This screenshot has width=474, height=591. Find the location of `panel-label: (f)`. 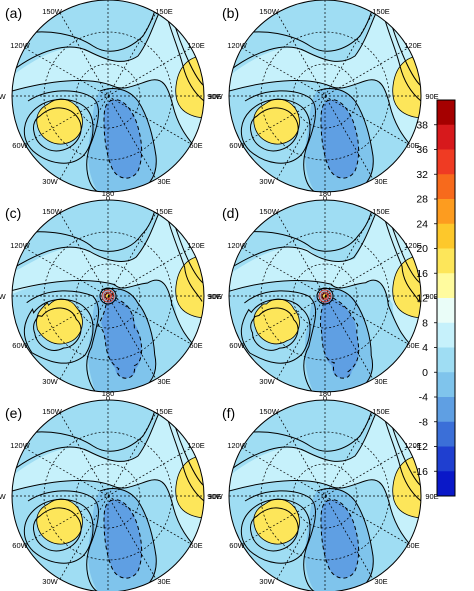

panel-label: (f) is located at coordinates (228, 413).